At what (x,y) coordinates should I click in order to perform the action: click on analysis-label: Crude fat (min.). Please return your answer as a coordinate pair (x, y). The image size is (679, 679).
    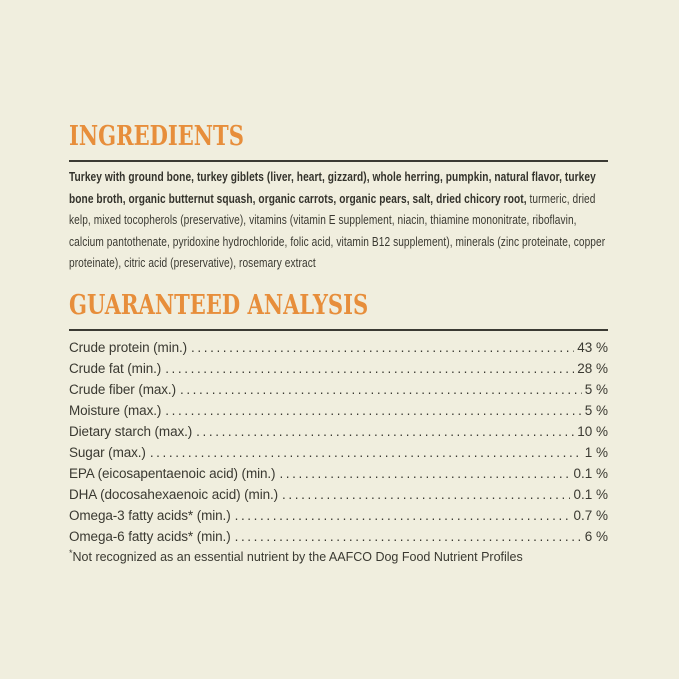
    Looking at the image, I should click on (115, 368).